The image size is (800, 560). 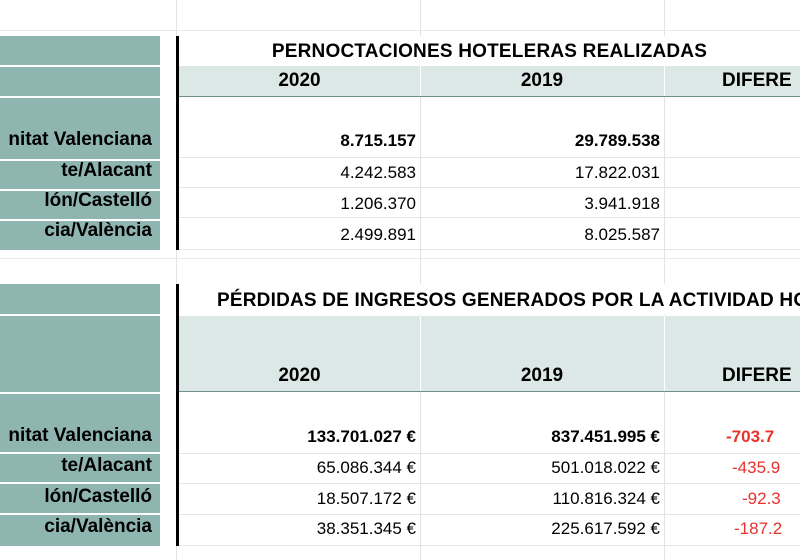 I want to click on table-title: PERNOCTACIONES HOTELERAS REALIZADAS, so click(x=489, y=51).